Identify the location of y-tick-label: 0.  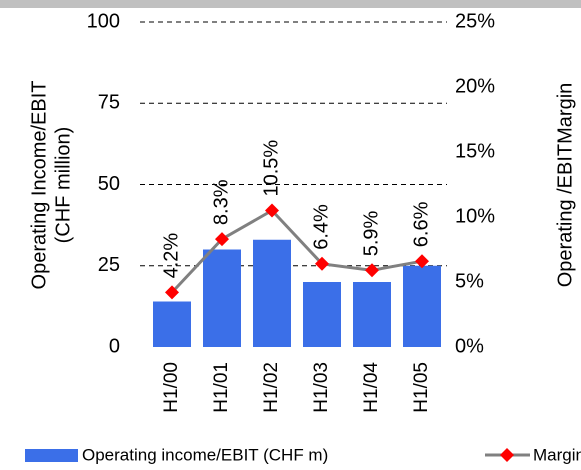
(114, 346).